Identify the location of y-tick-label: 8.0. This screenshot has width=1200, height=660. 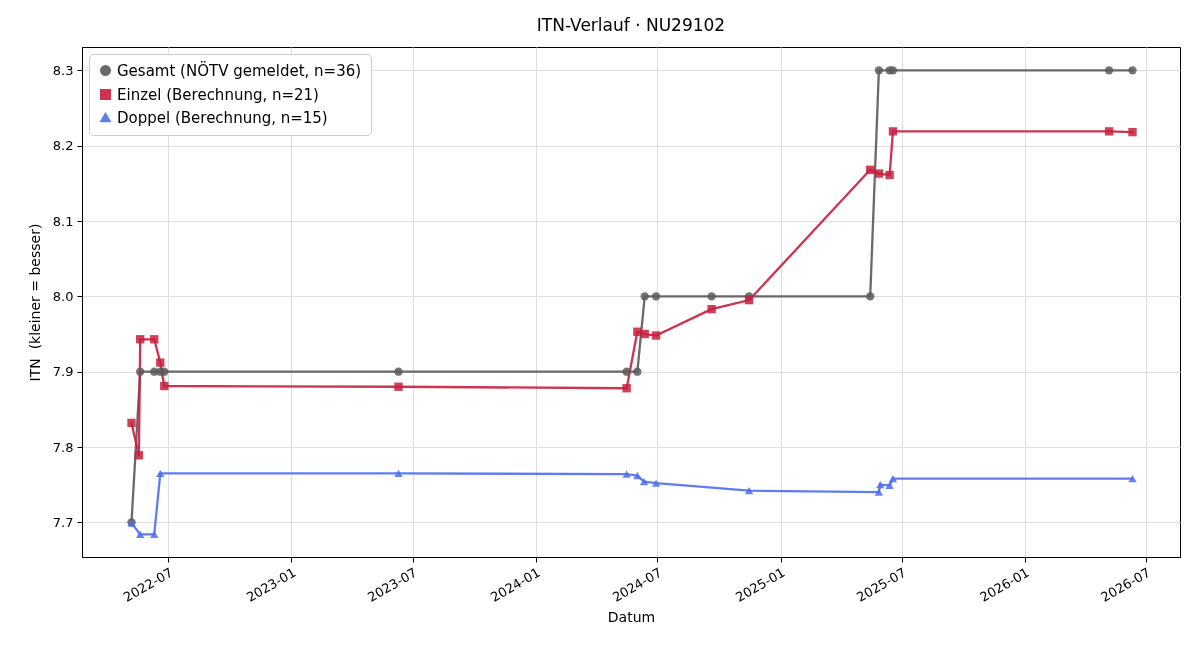
(63, 296).